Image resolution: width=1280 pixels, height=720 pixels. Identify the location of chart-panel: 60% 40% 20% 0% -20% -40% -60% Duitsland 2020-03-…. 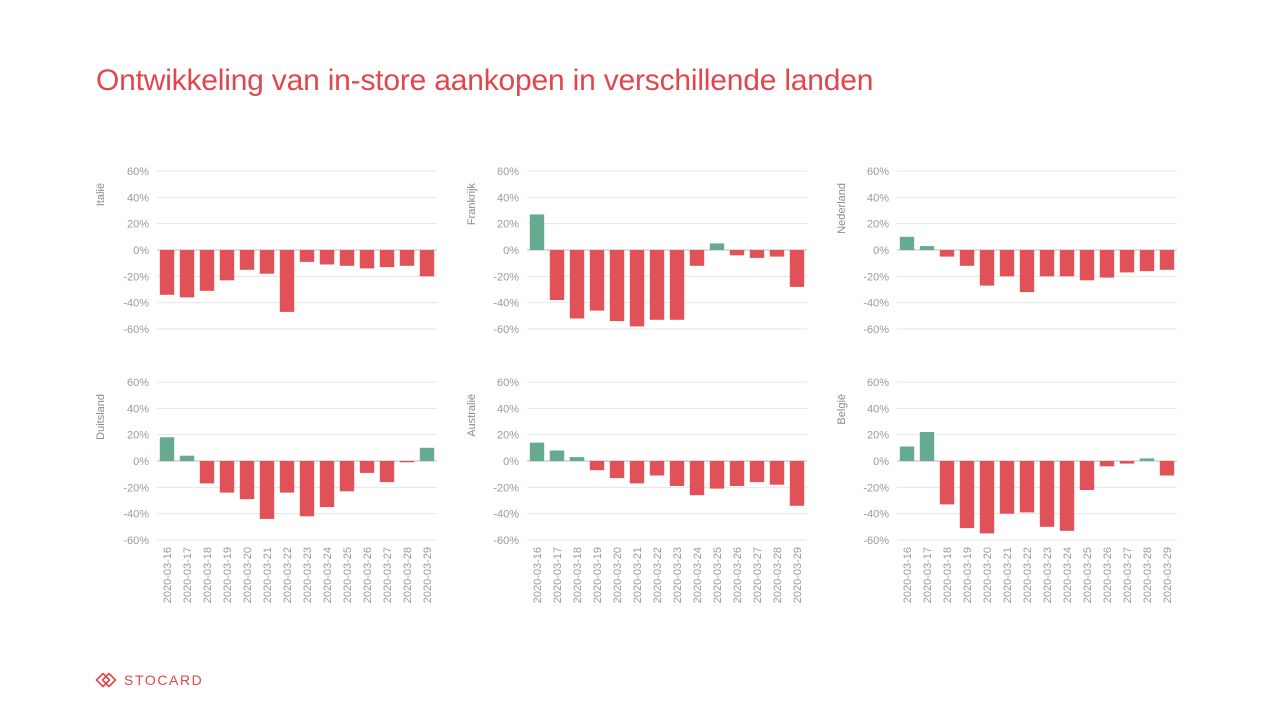
(266, 490).